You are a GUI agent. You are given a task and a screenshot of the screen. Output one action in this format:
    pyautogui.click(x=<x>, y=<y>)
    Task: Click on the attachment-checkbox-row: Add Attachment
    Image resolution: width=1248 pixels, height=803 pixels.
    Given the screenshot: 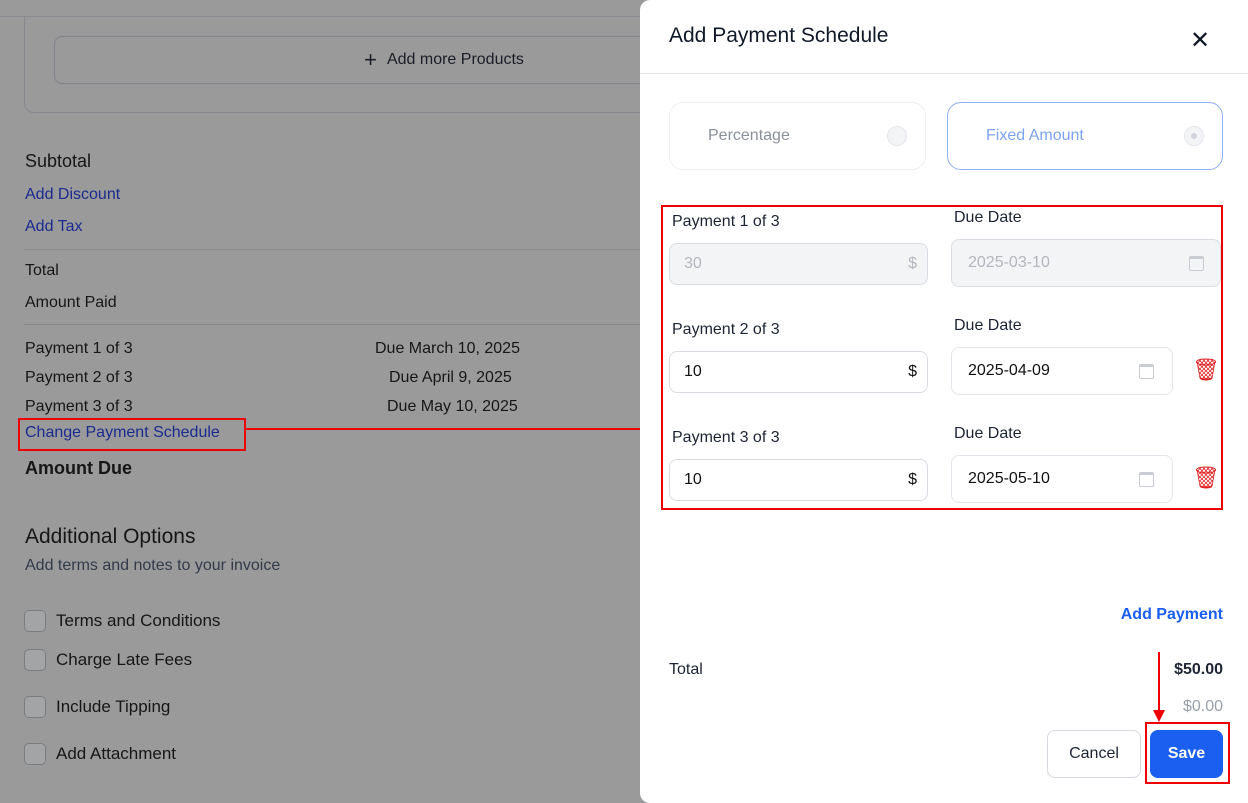 What is the action you would take?
    pyautogui.click(x=100, y=754)
    